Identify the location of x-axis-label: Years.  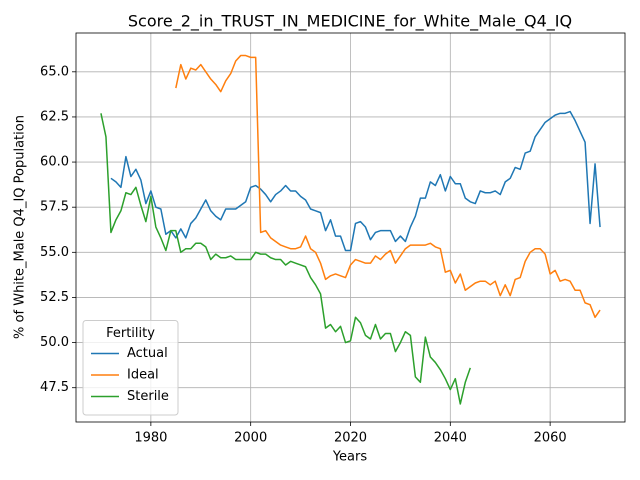
(350, 457).